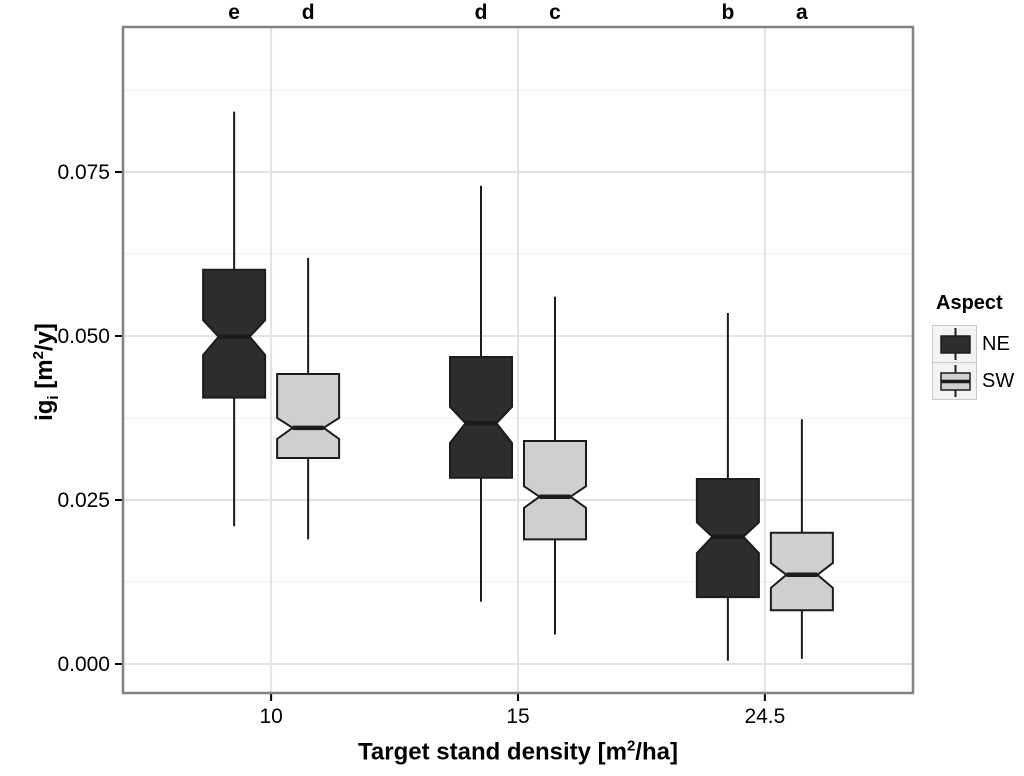 Image resolution: width=1024 pixels, height=776 pixels. Describe the element at coordinates (998, 381) in the screenshot. I see `legend-label-sw: SW` at that location.